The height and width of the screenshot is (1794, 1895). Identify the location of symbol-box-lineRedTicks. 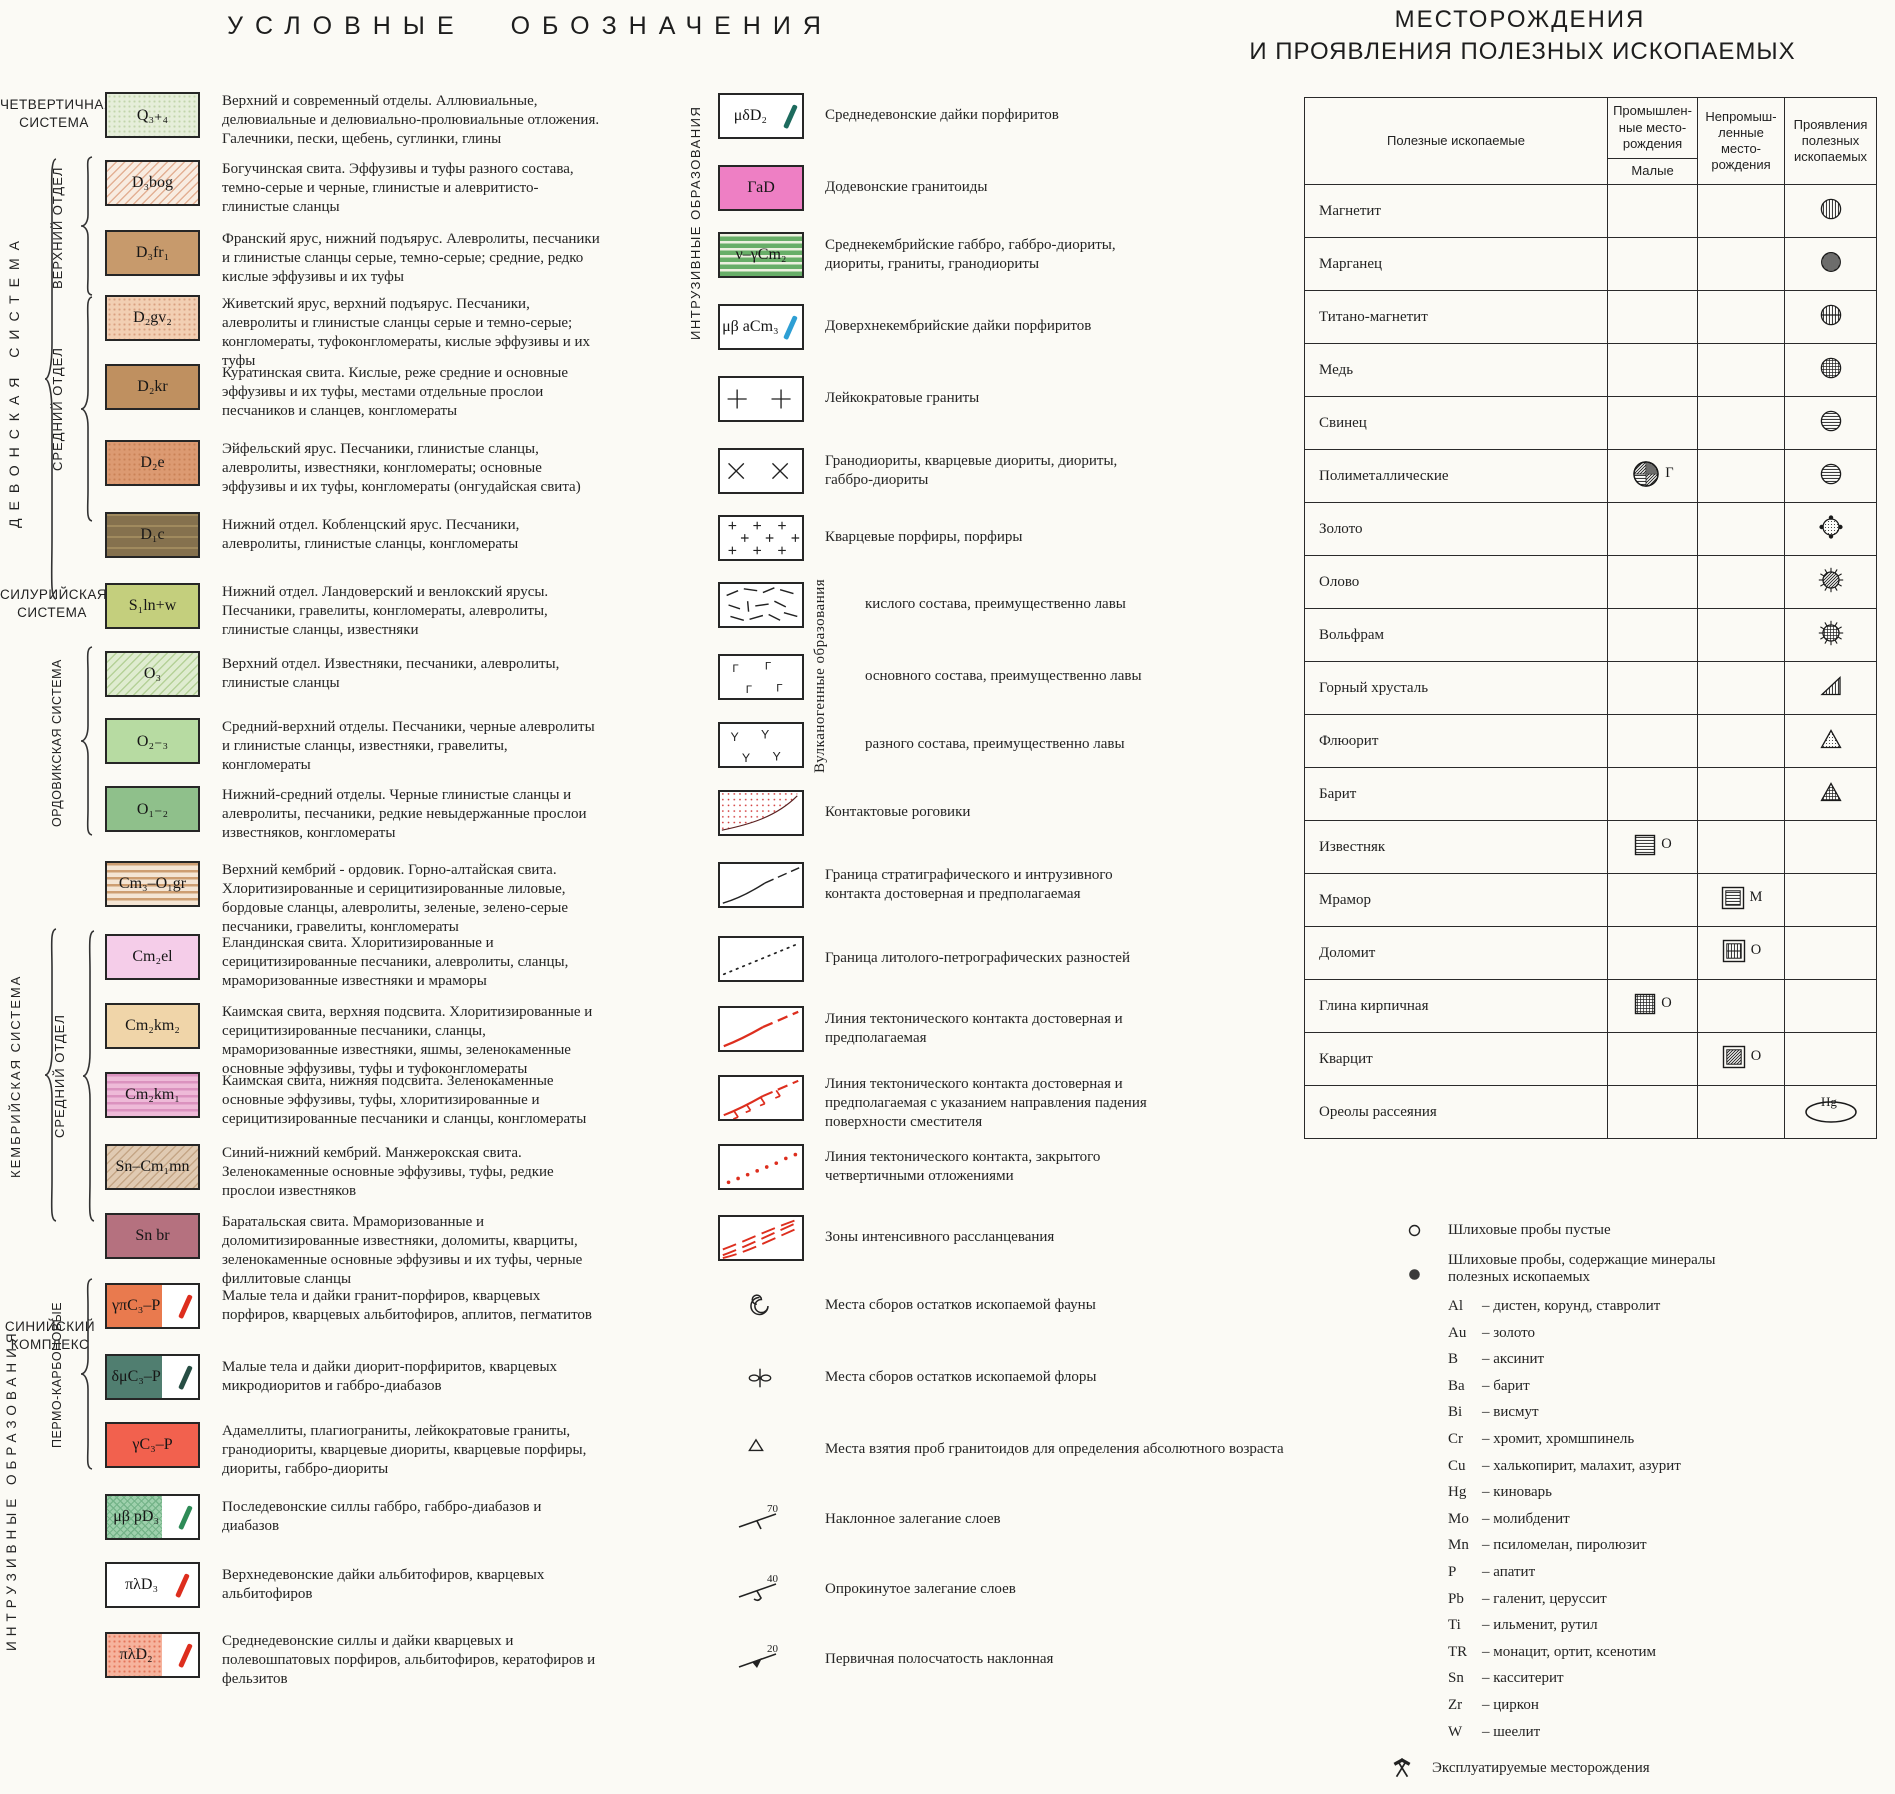
(761, 1098).